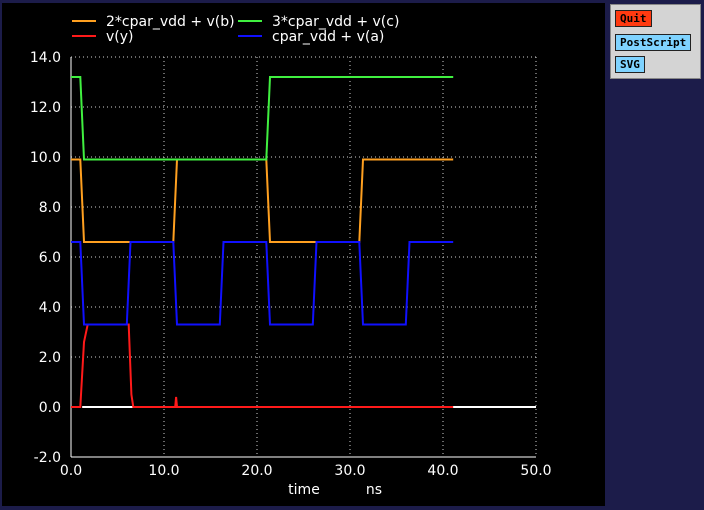  Describe the element at coordinates (349, 471) in the screenshot. I see `x-tick-label: 30.0` at that location.